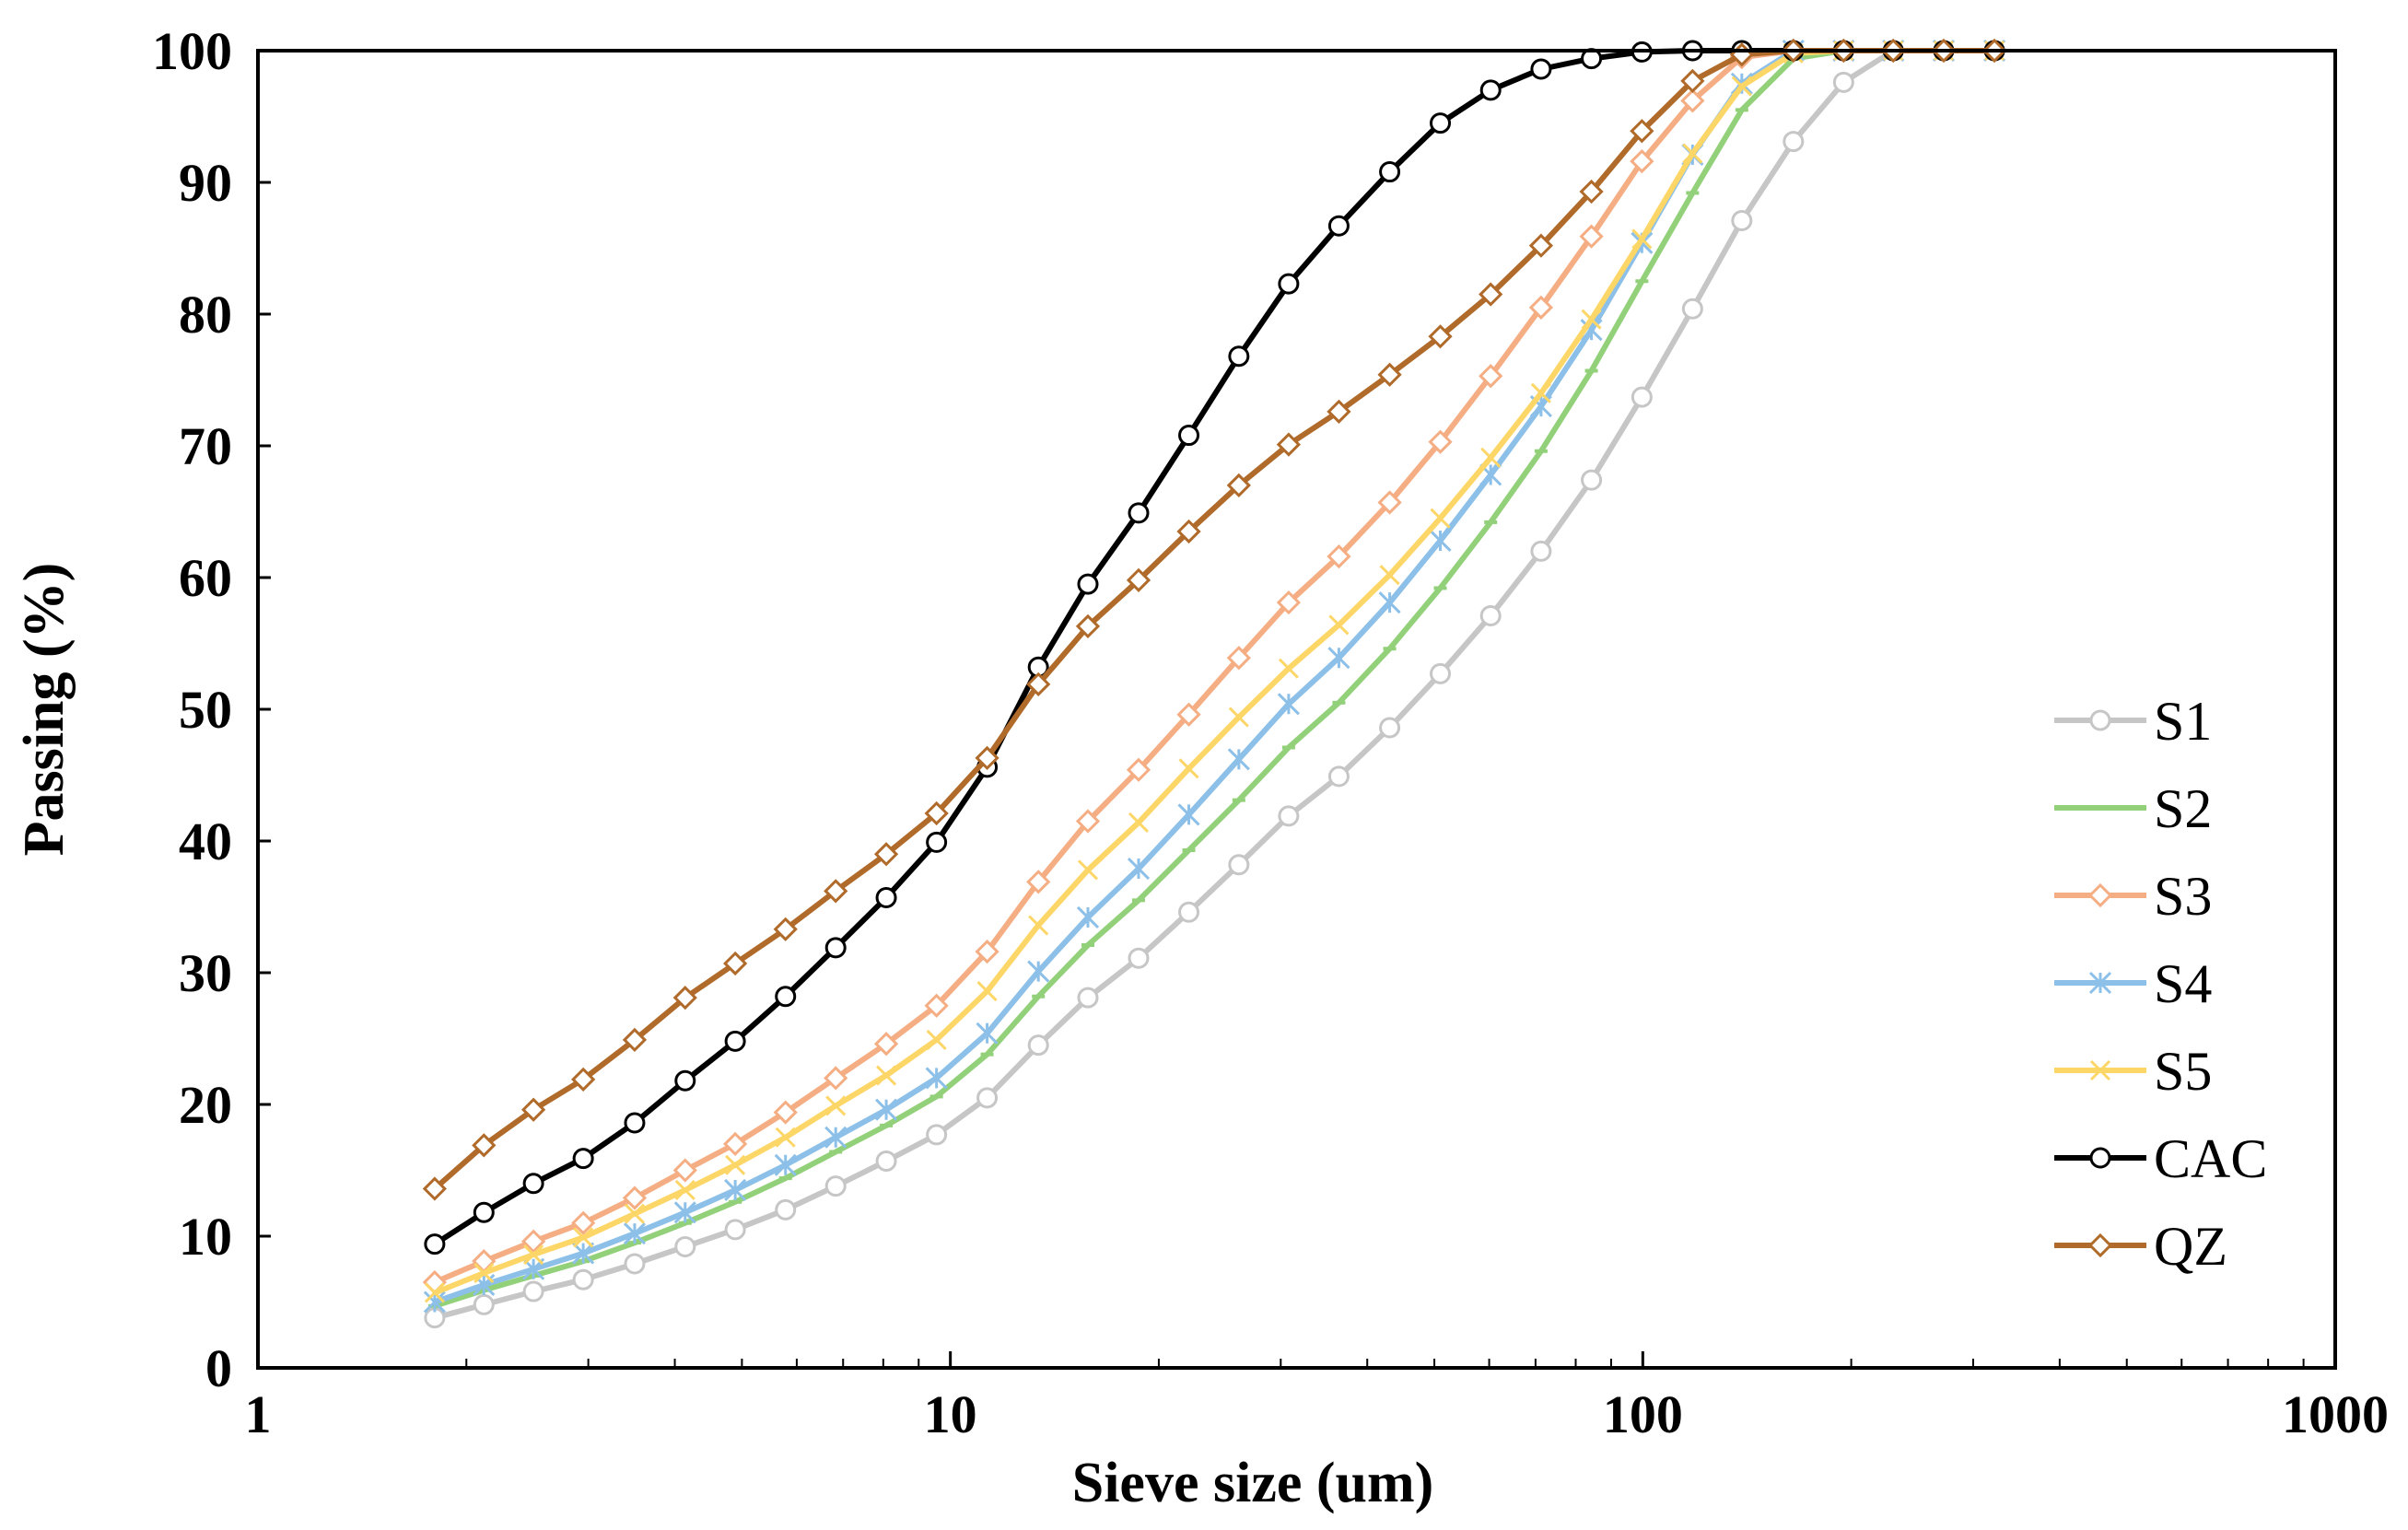 The image size is (2408, 1530). I want to click on legend-item-s3: S3, so click(2133, 896).